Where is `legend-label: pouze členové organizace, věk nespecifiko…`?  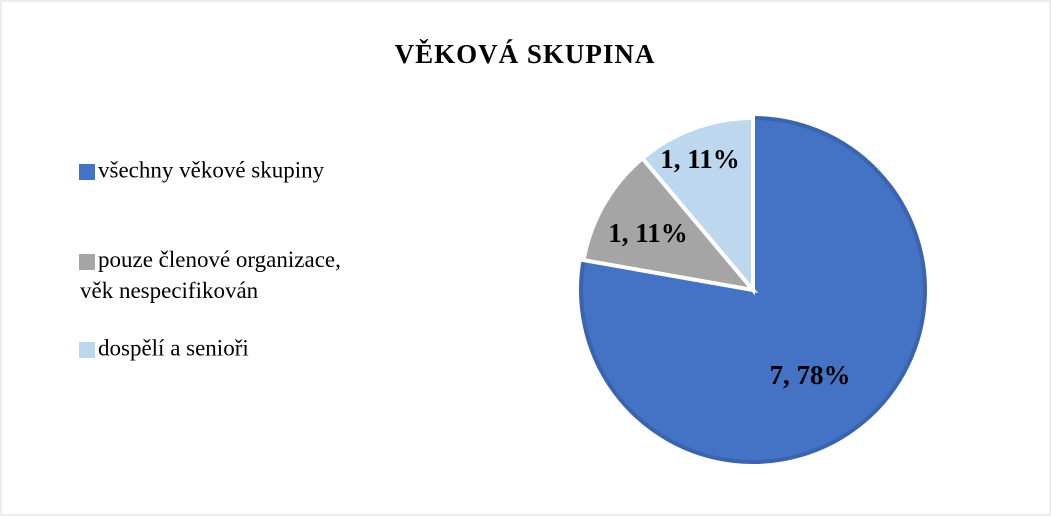
legend-label: pouze členové organizace, věk nespecifiko… is located at coordinates (210, 275).